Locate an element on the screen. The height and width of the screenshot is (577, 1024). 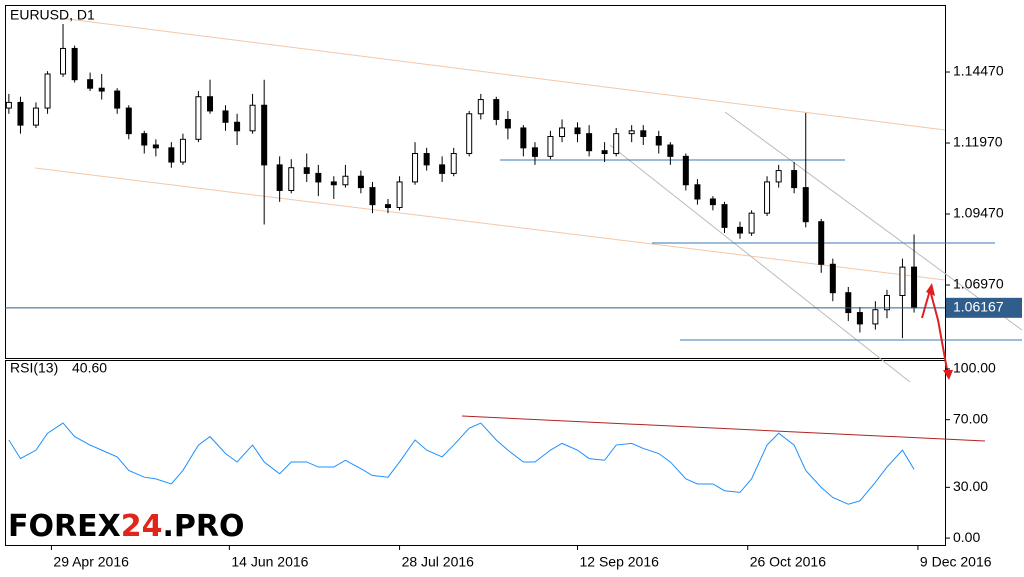
rsi-title: RSI(13) is located at coordinates (34, 368).